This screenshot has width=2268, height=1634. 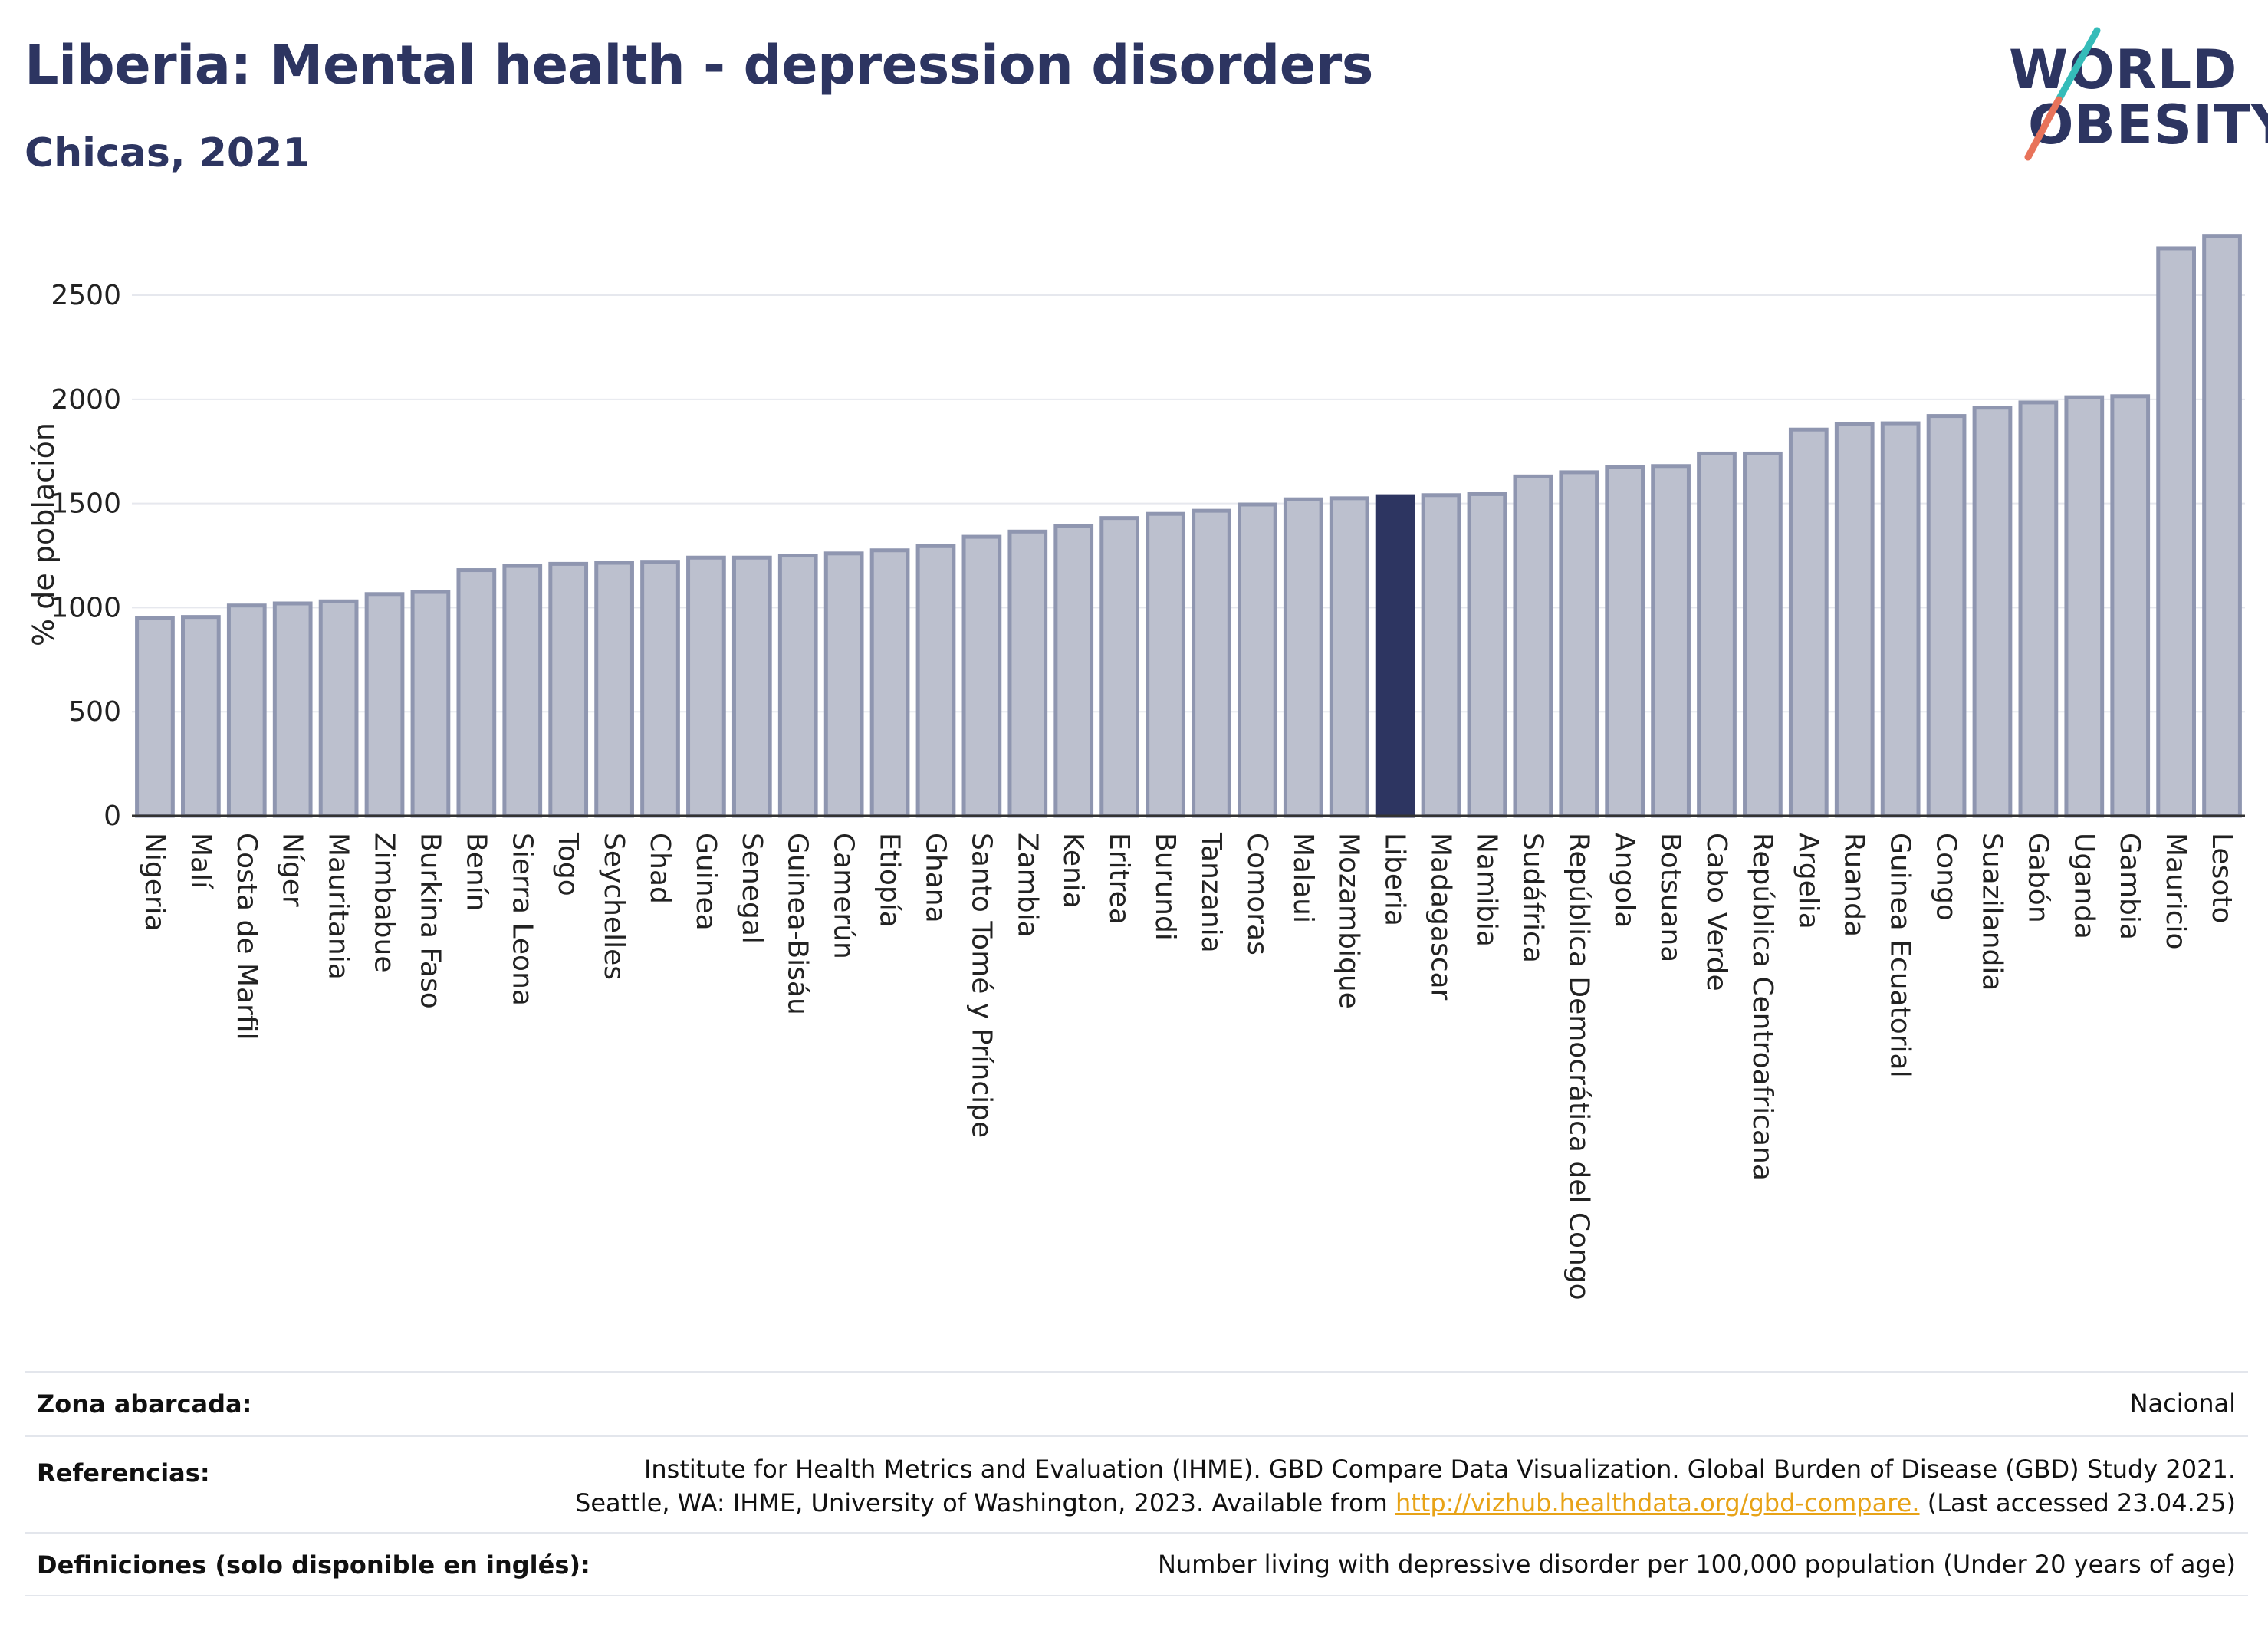 I want to click on x-tick-label: Costa de Marfil, so click(x=246, y=937).